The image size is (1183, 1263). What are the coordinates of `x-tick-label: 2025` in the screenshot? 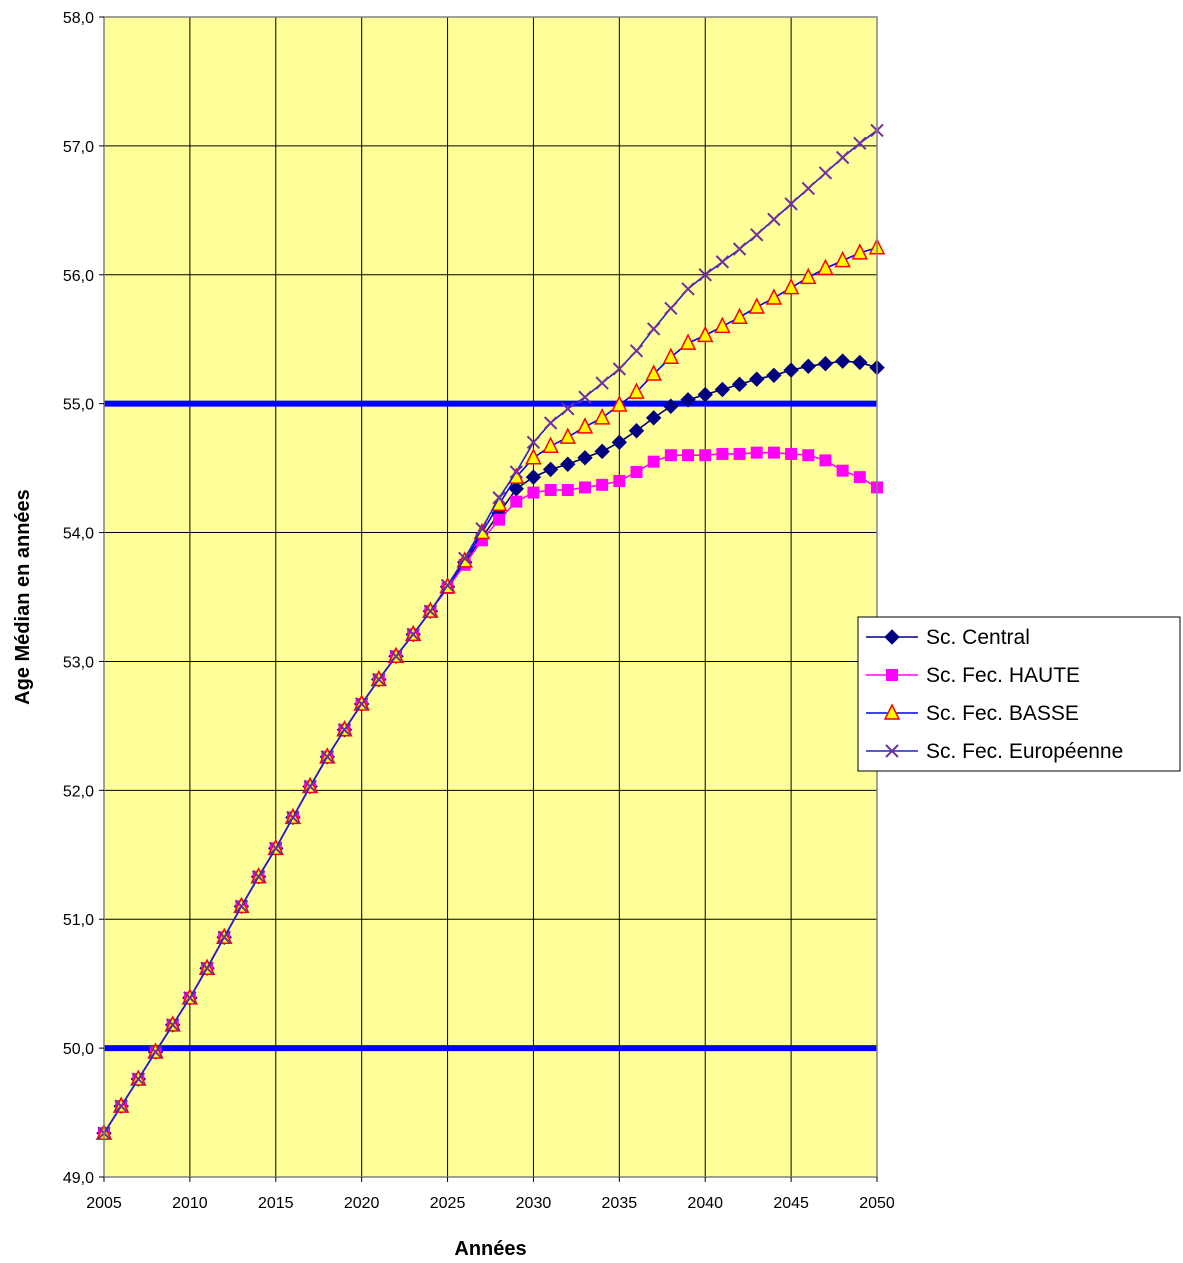 It's located at (448, 1203).